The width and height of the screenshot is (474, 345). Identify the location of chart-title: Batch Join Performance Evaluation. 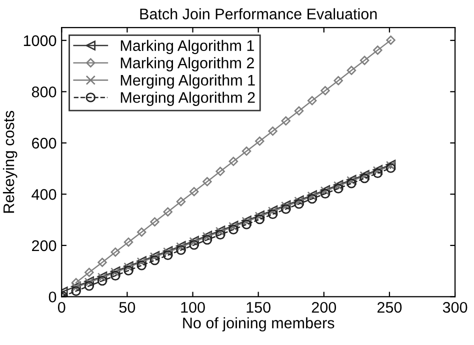
(258, 14).